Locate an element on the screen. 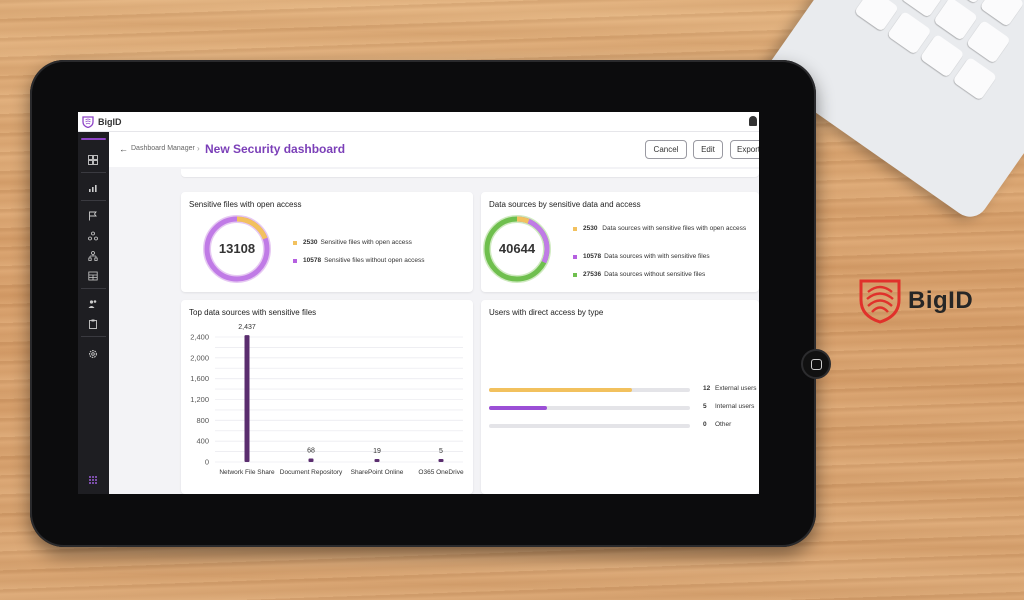 This screenshot has width=1024, height=600. bigid-logo-icon is located at coordinates (88, 121).